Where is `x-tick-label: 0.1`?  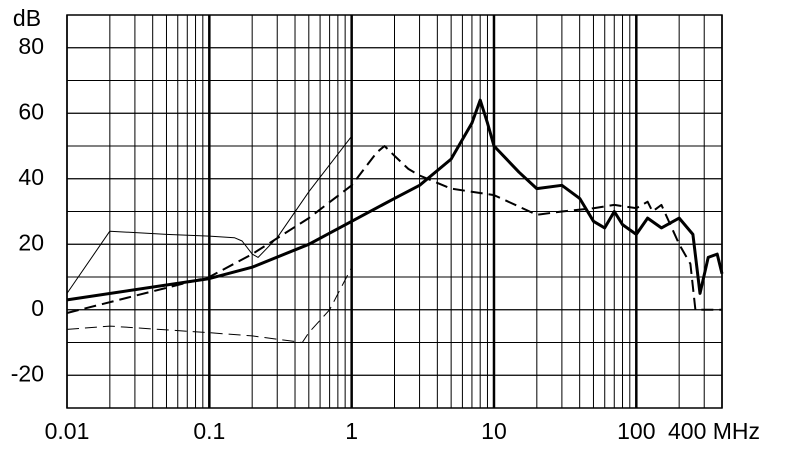
x-tick-label: 0.1 is located at coordinates (209, 431).